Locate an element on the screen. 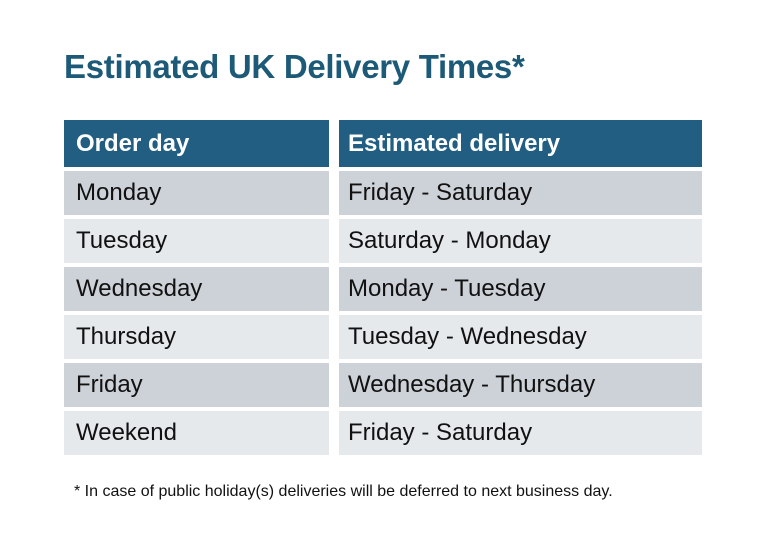 The height and width of the screenshot is (555, 769). table-row: Wednesday Monday - Tuesday is located at coordinates (383, 289).